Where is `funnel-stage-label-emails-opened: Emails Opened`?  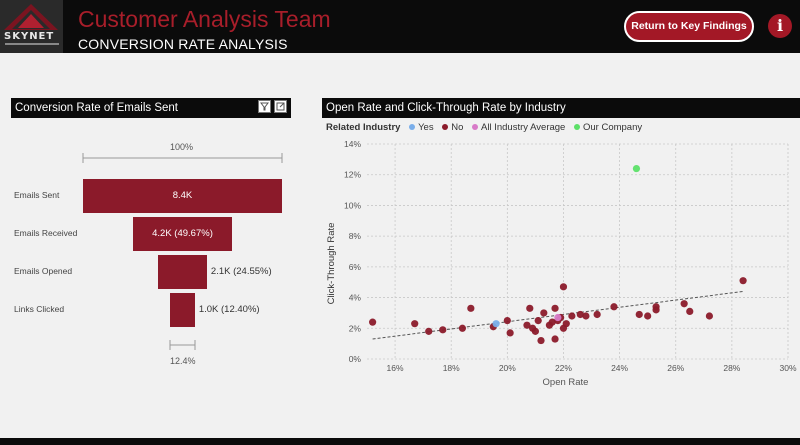 funnel-stage-label-emails-opened: Emails Opened is located at coordinates (43, 271).